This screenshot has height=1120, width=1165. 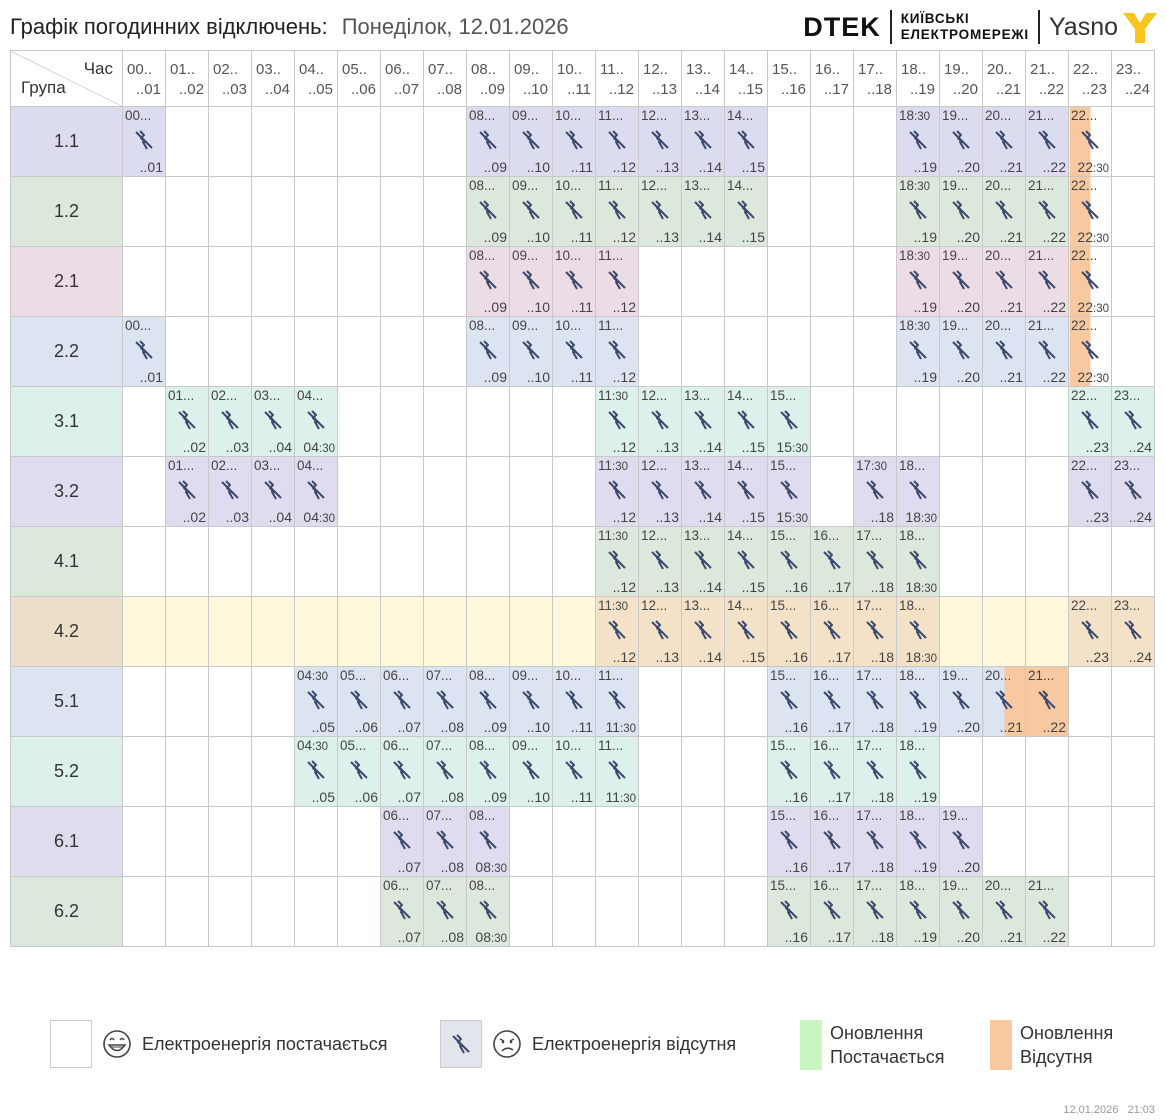 I want to click on legend-swatch-off, so click(x=461, y=1044).